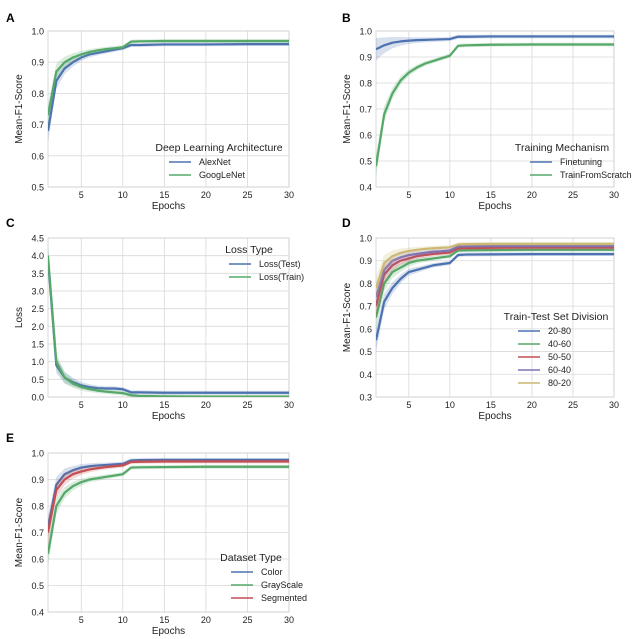 This screenshot has width=640, height=639. Describe the element at coordinates (556, 317) in the screenshot. I see `legend-title: Train-Test Set Division` at that location.